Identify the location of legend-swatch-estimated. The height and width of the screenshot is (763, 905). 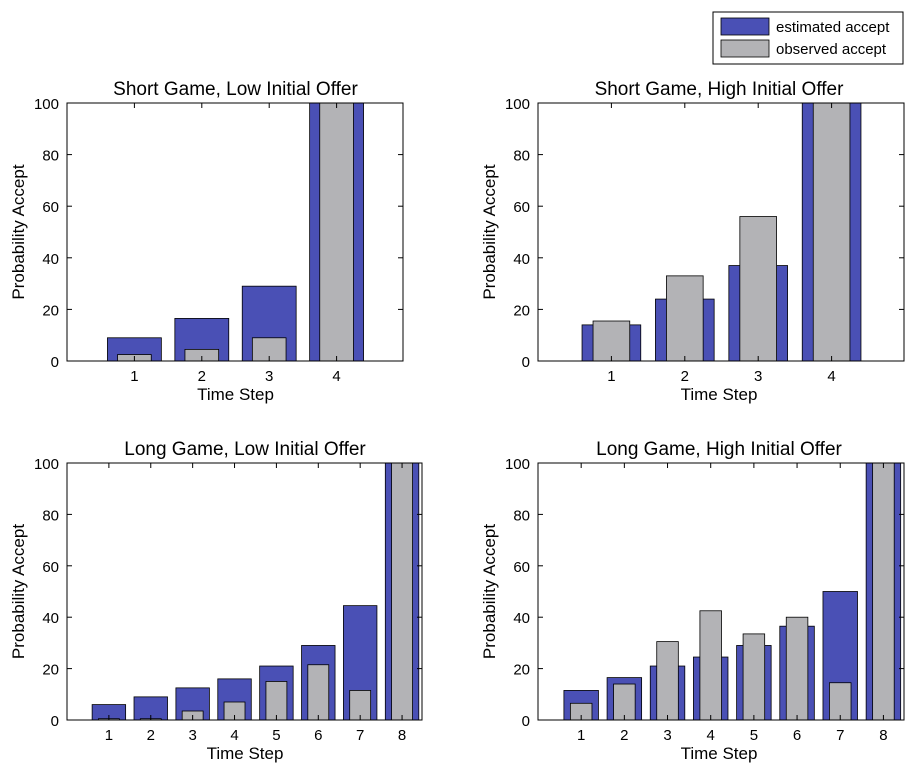
(745, 26).